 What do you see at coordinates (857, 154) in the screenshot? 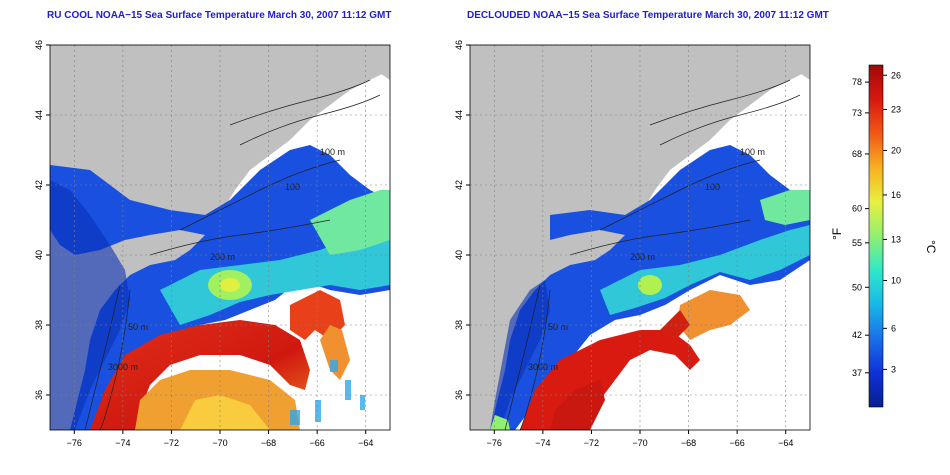
I see `fahrenheit-tick-label: 68` at bounding box center [857, 154].